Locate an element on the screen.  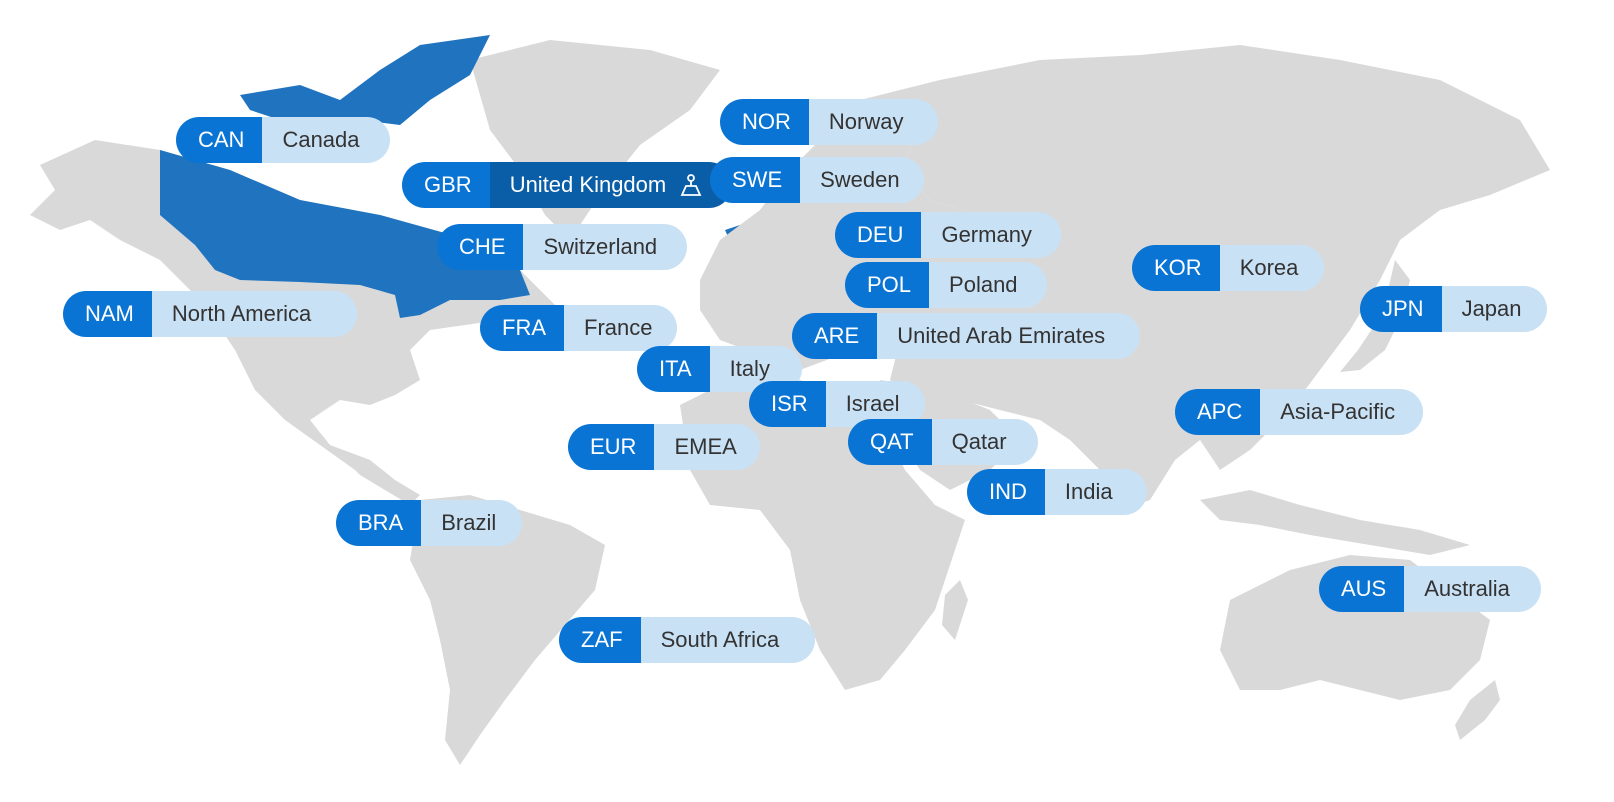
region-pill-are: ARE United Arab Emirates is located at coordinates (966, 336).